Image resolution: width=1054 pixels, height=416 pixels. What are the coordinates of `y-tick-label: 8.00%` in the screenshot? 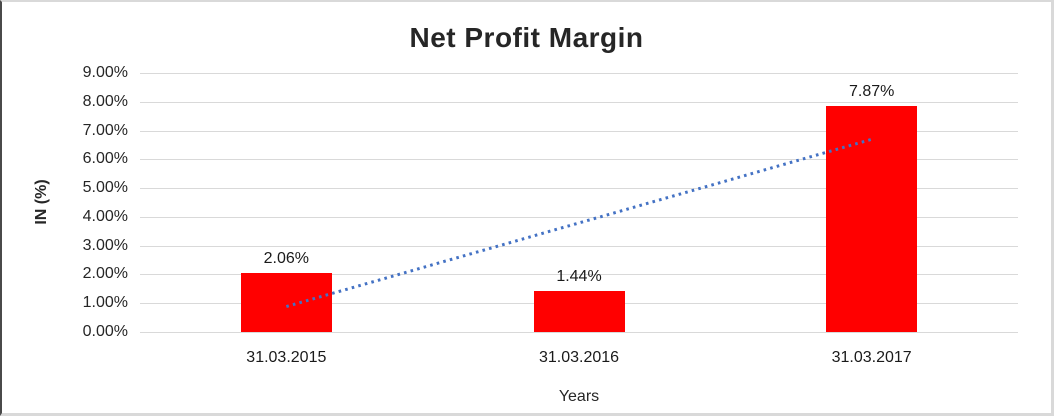 It's located at (105, 101).